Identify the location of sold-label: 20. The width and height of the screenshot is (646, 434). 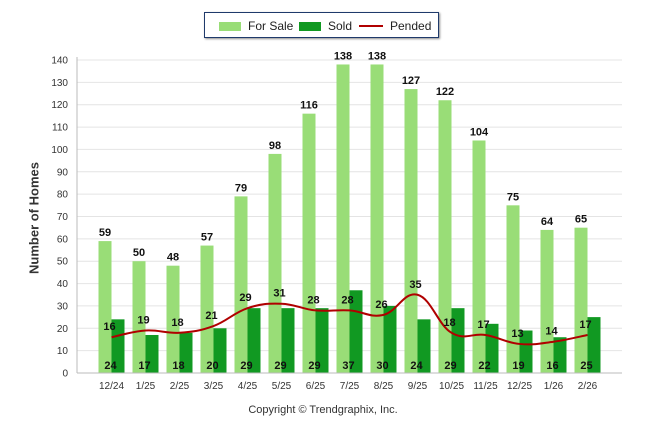
(212, 366).